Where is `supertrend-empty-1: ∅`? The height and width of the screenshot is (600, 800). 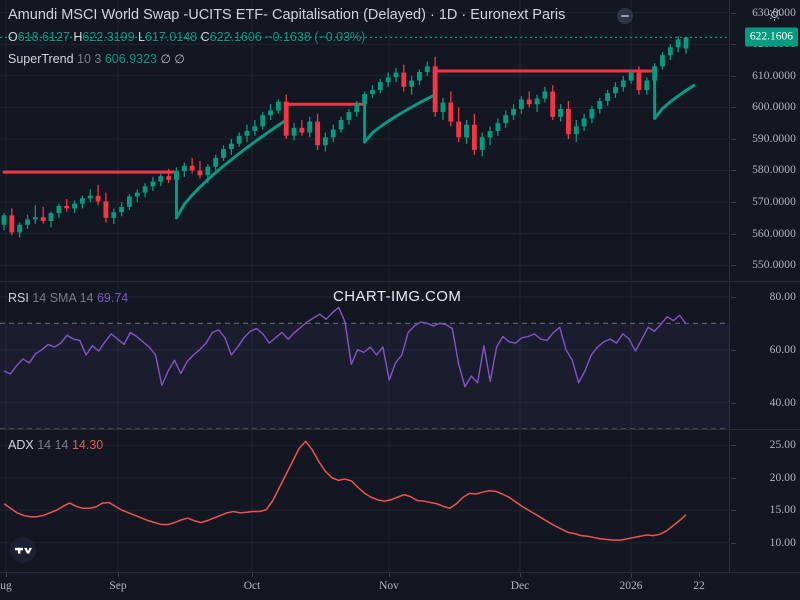
supertrend-empty-1: ∅ is located at coordinates (165, 59).